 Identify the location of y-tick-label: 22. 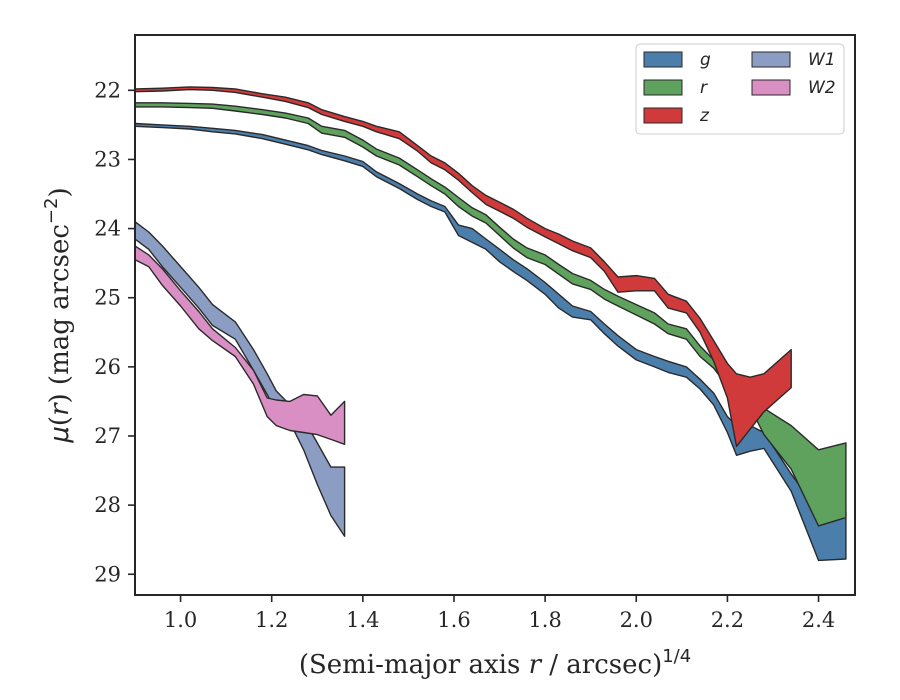
(107, 90).